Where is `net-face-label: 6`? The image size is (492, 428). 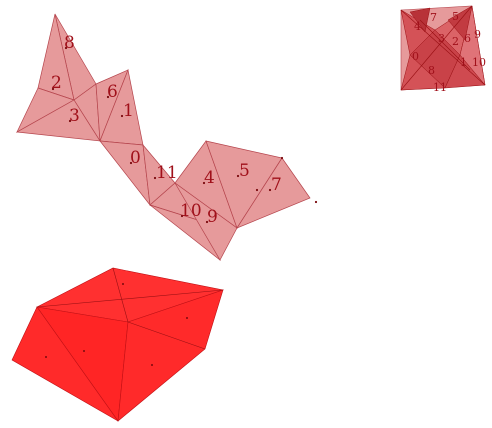 net-face-label: 6 is located at coordinates (112, 92).